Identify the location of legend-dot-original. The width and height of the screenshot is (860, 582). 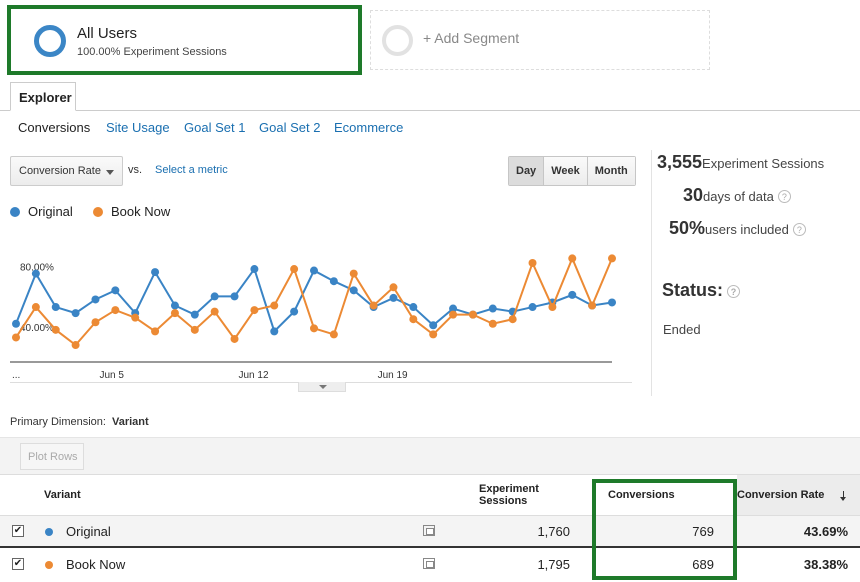
(15, 212).